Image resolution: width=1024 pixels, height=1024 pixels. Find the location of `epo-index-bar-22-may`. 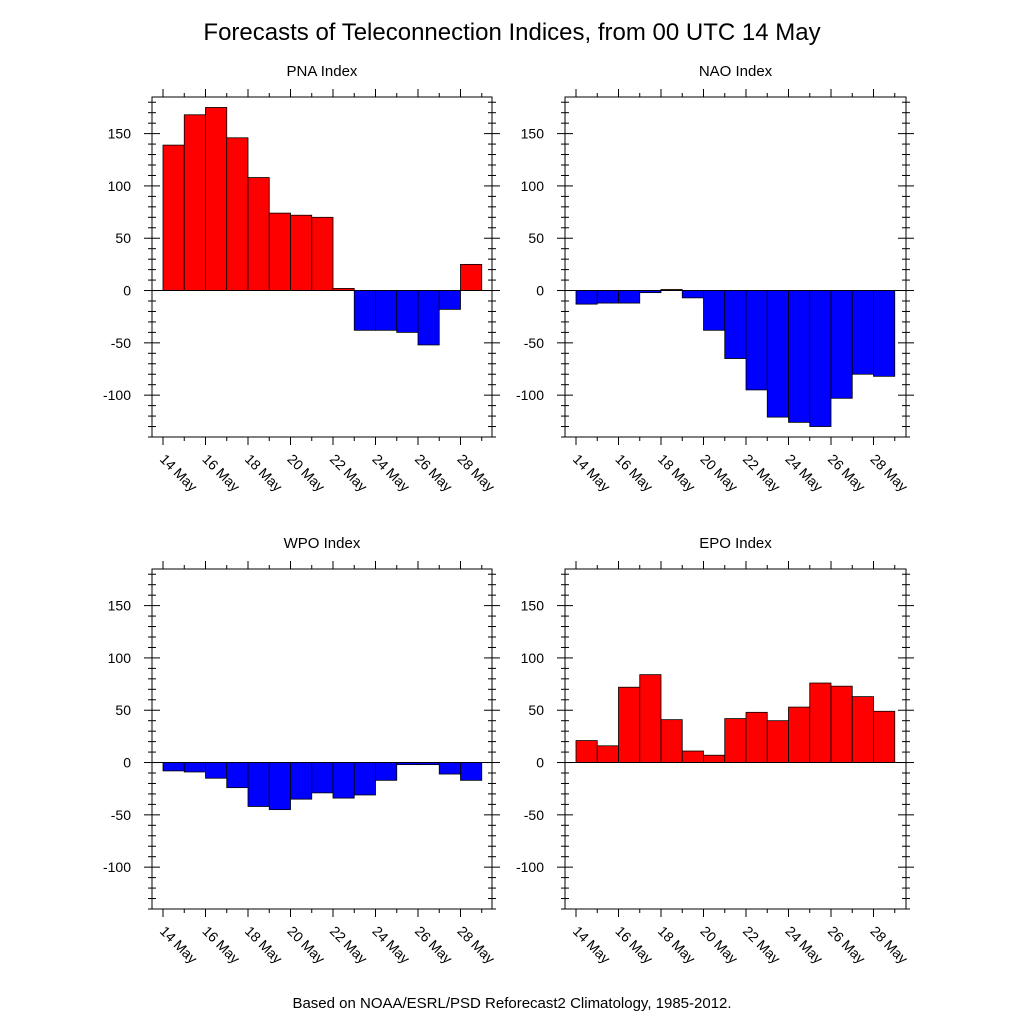

epo-index-bar-22-may is located at coordinates (756, 737).